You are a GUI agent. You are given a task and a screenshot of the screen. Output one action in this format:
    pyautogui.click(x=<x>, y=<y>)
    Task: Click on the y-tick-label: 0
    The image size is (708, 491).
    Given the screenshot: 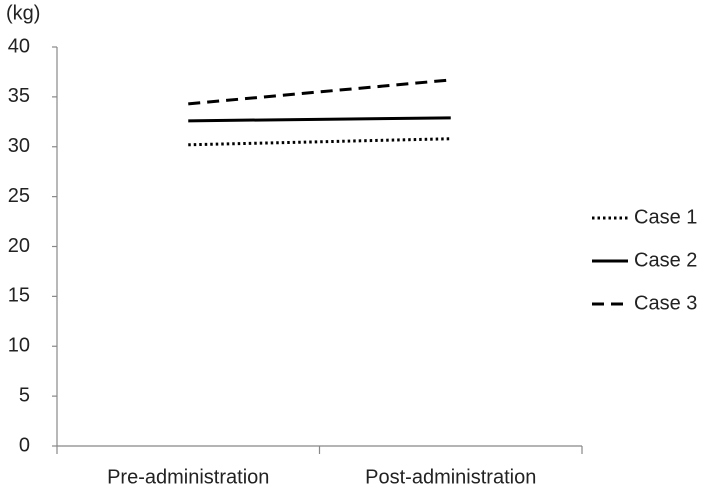 What is the action you would take?
    pyautogui.click(x=24, y=445)
    